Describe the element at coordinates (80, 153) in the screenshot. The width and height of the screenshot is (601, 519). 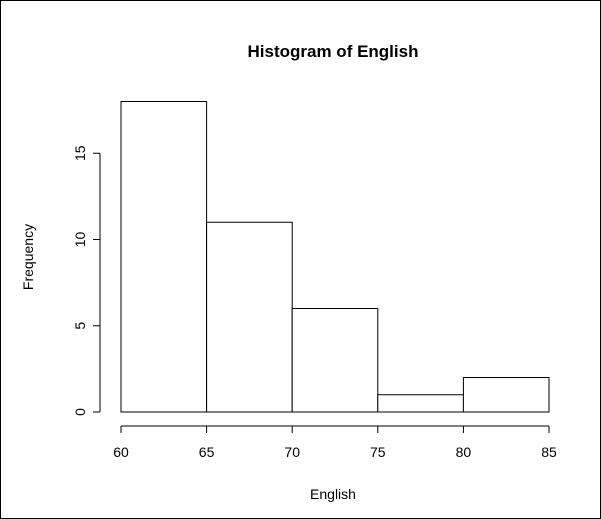
I see `y-tick-label: 15` at that location.